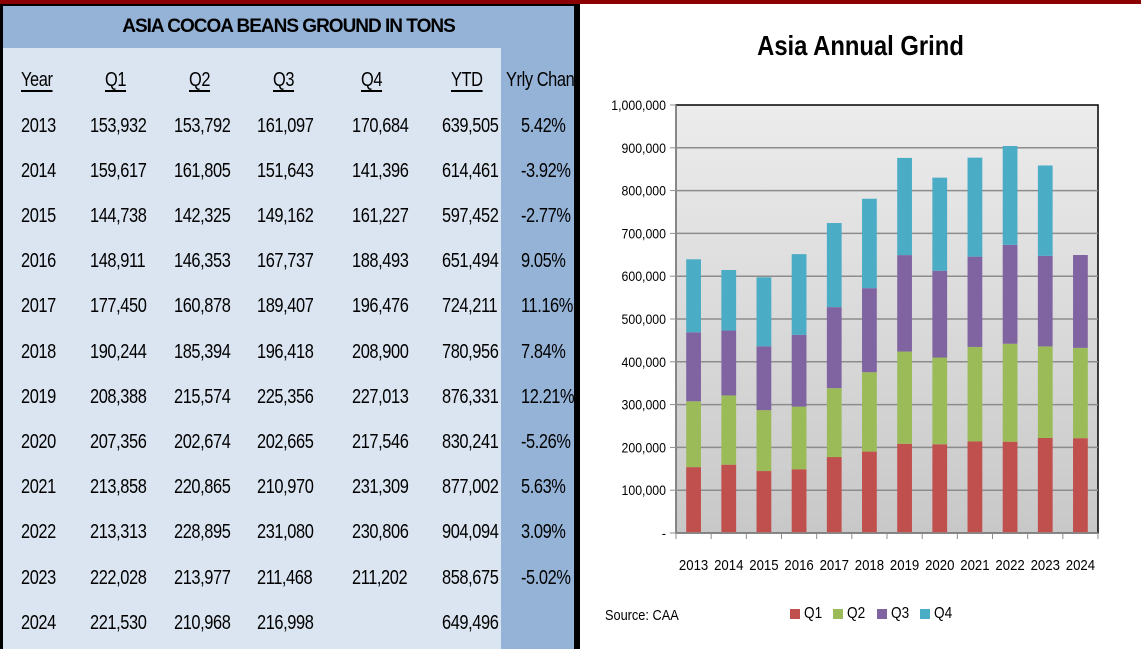  What do you see at coordinates (202, 170) in the screenshot?
I see `cell-q2: 161,805` at bounding box center [202, 170].